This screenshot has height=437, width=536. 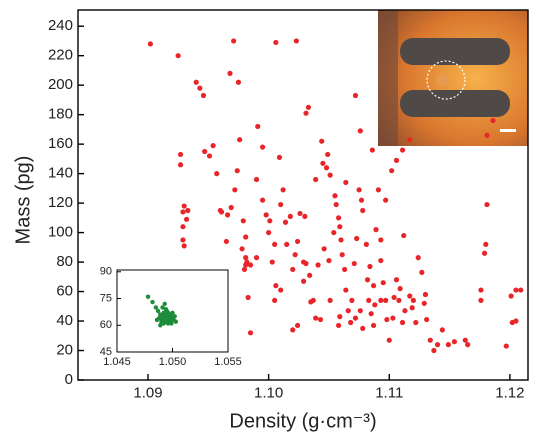 I want to click on x-tick-label: 1.12, so click(x=509, y=392).